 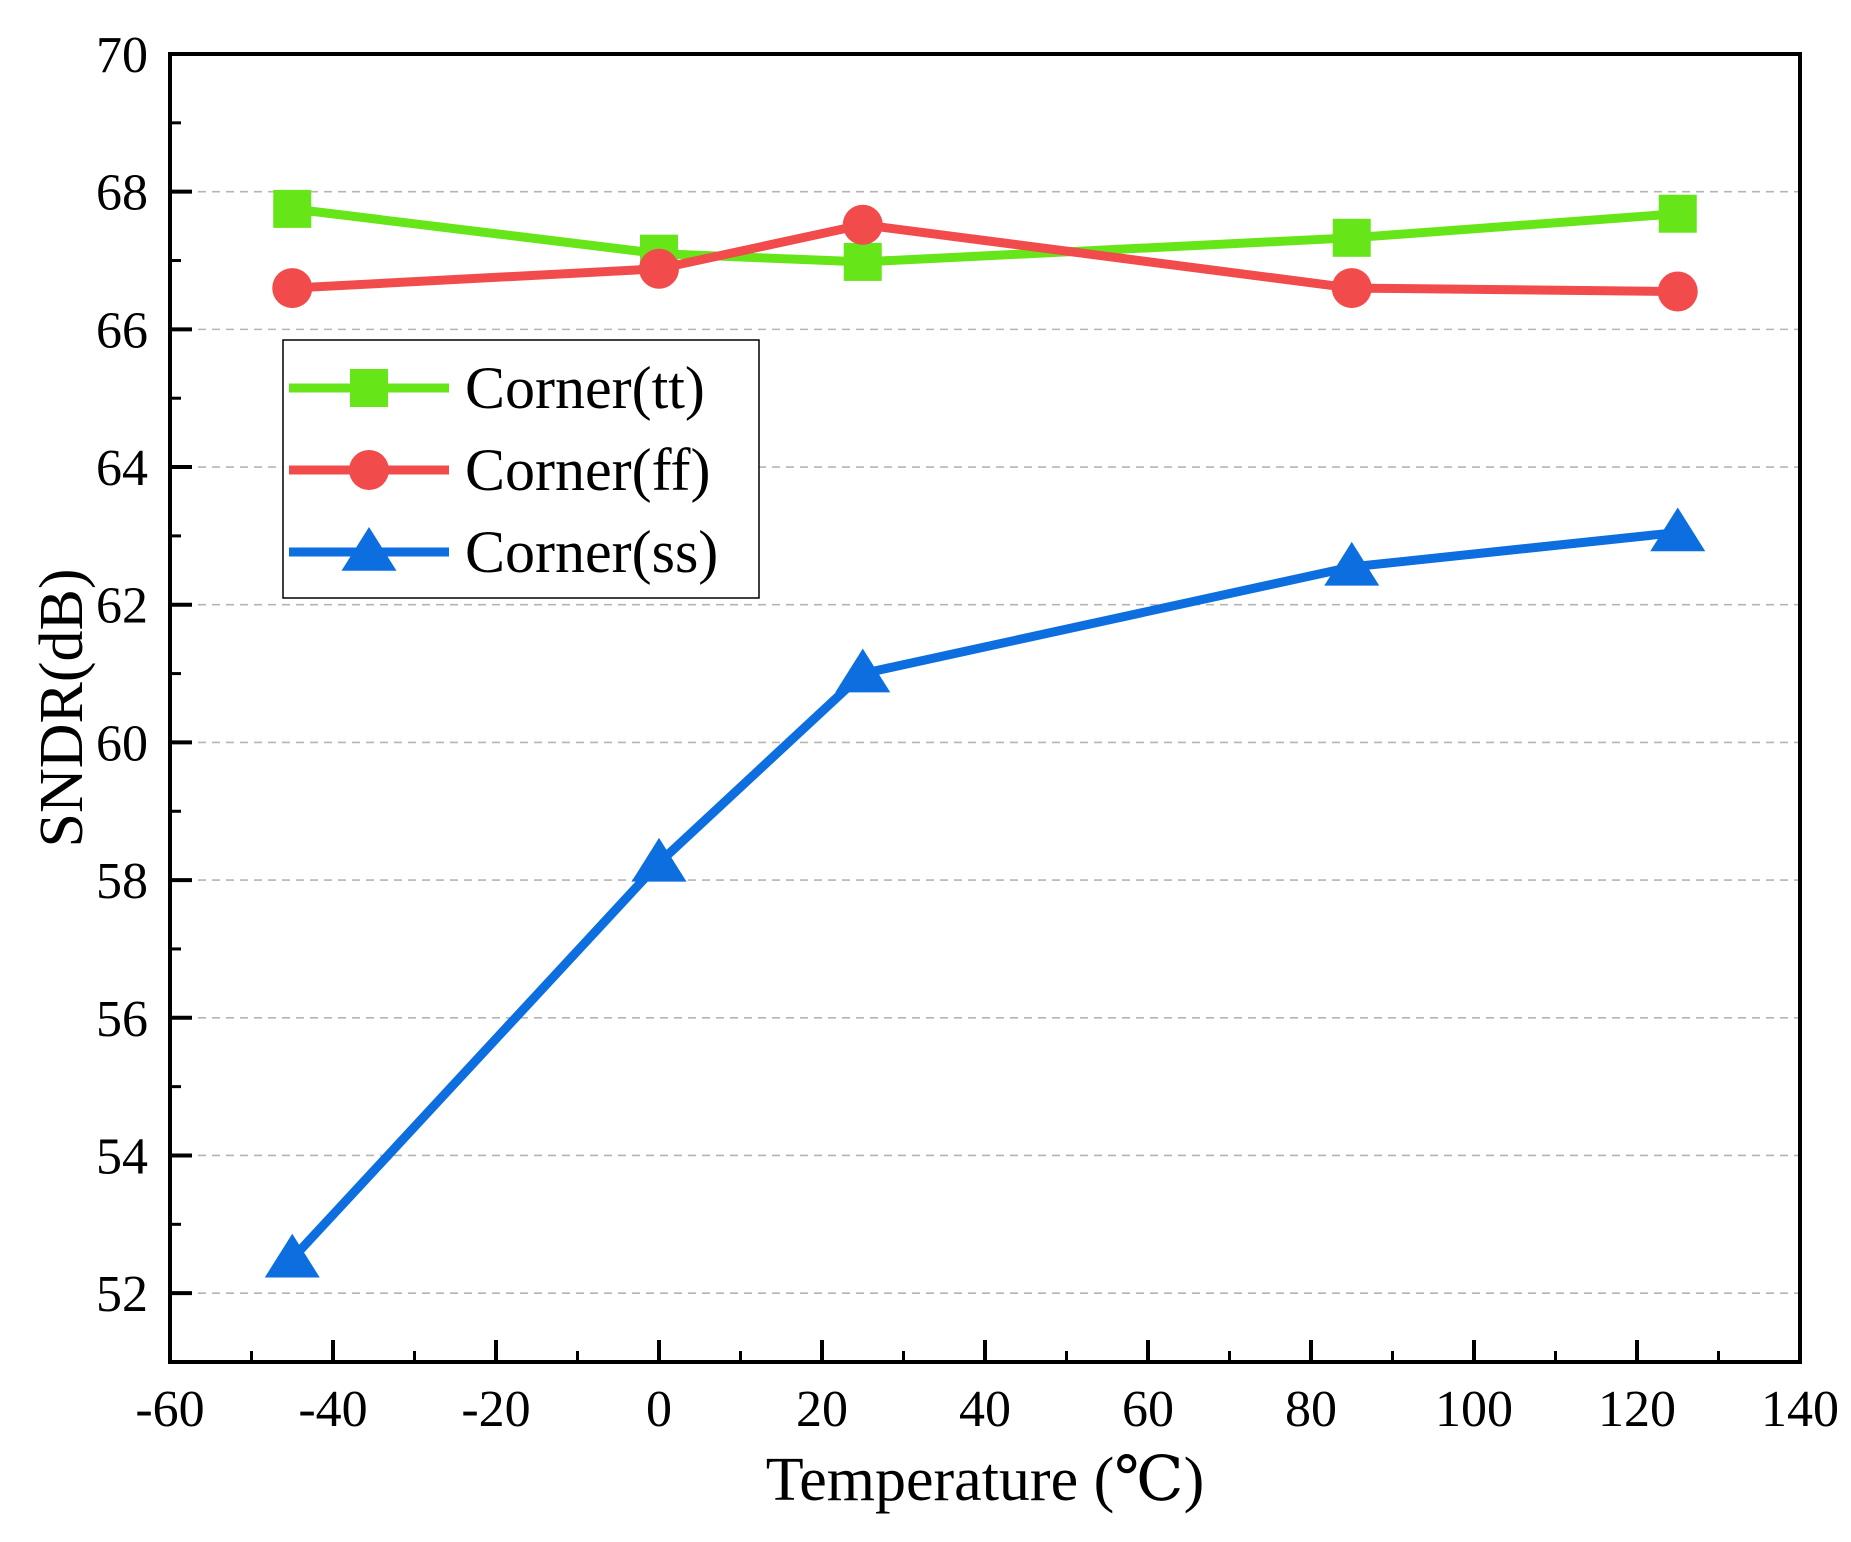 I want to click on legend-item: Corner(ff), so click(x=499, y=470).